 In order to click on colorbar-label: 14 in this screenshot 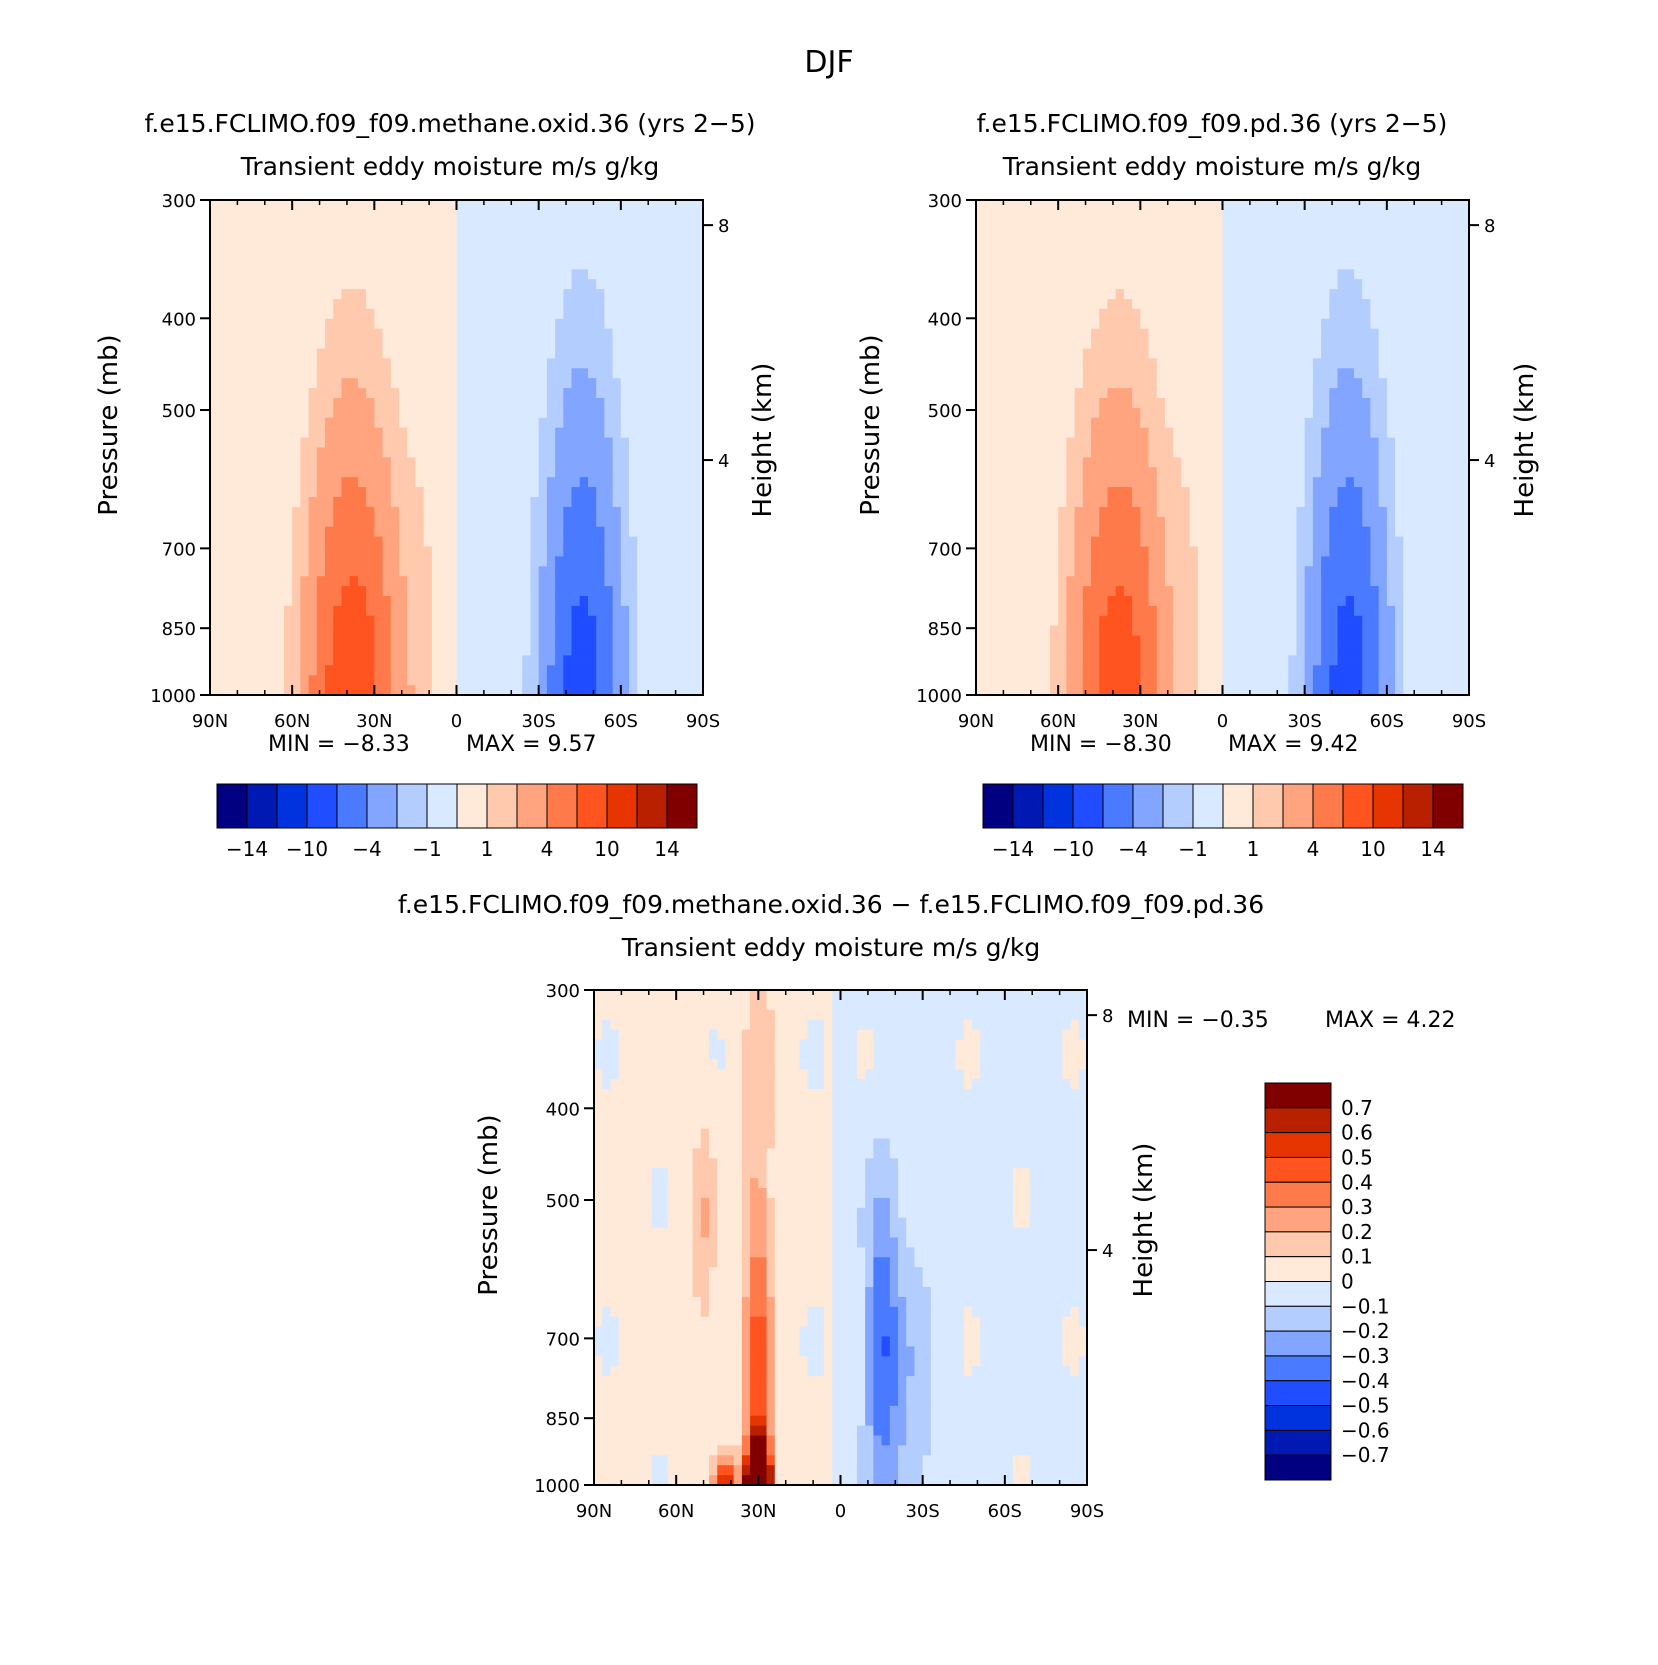, I will do `click(666, 849)`.